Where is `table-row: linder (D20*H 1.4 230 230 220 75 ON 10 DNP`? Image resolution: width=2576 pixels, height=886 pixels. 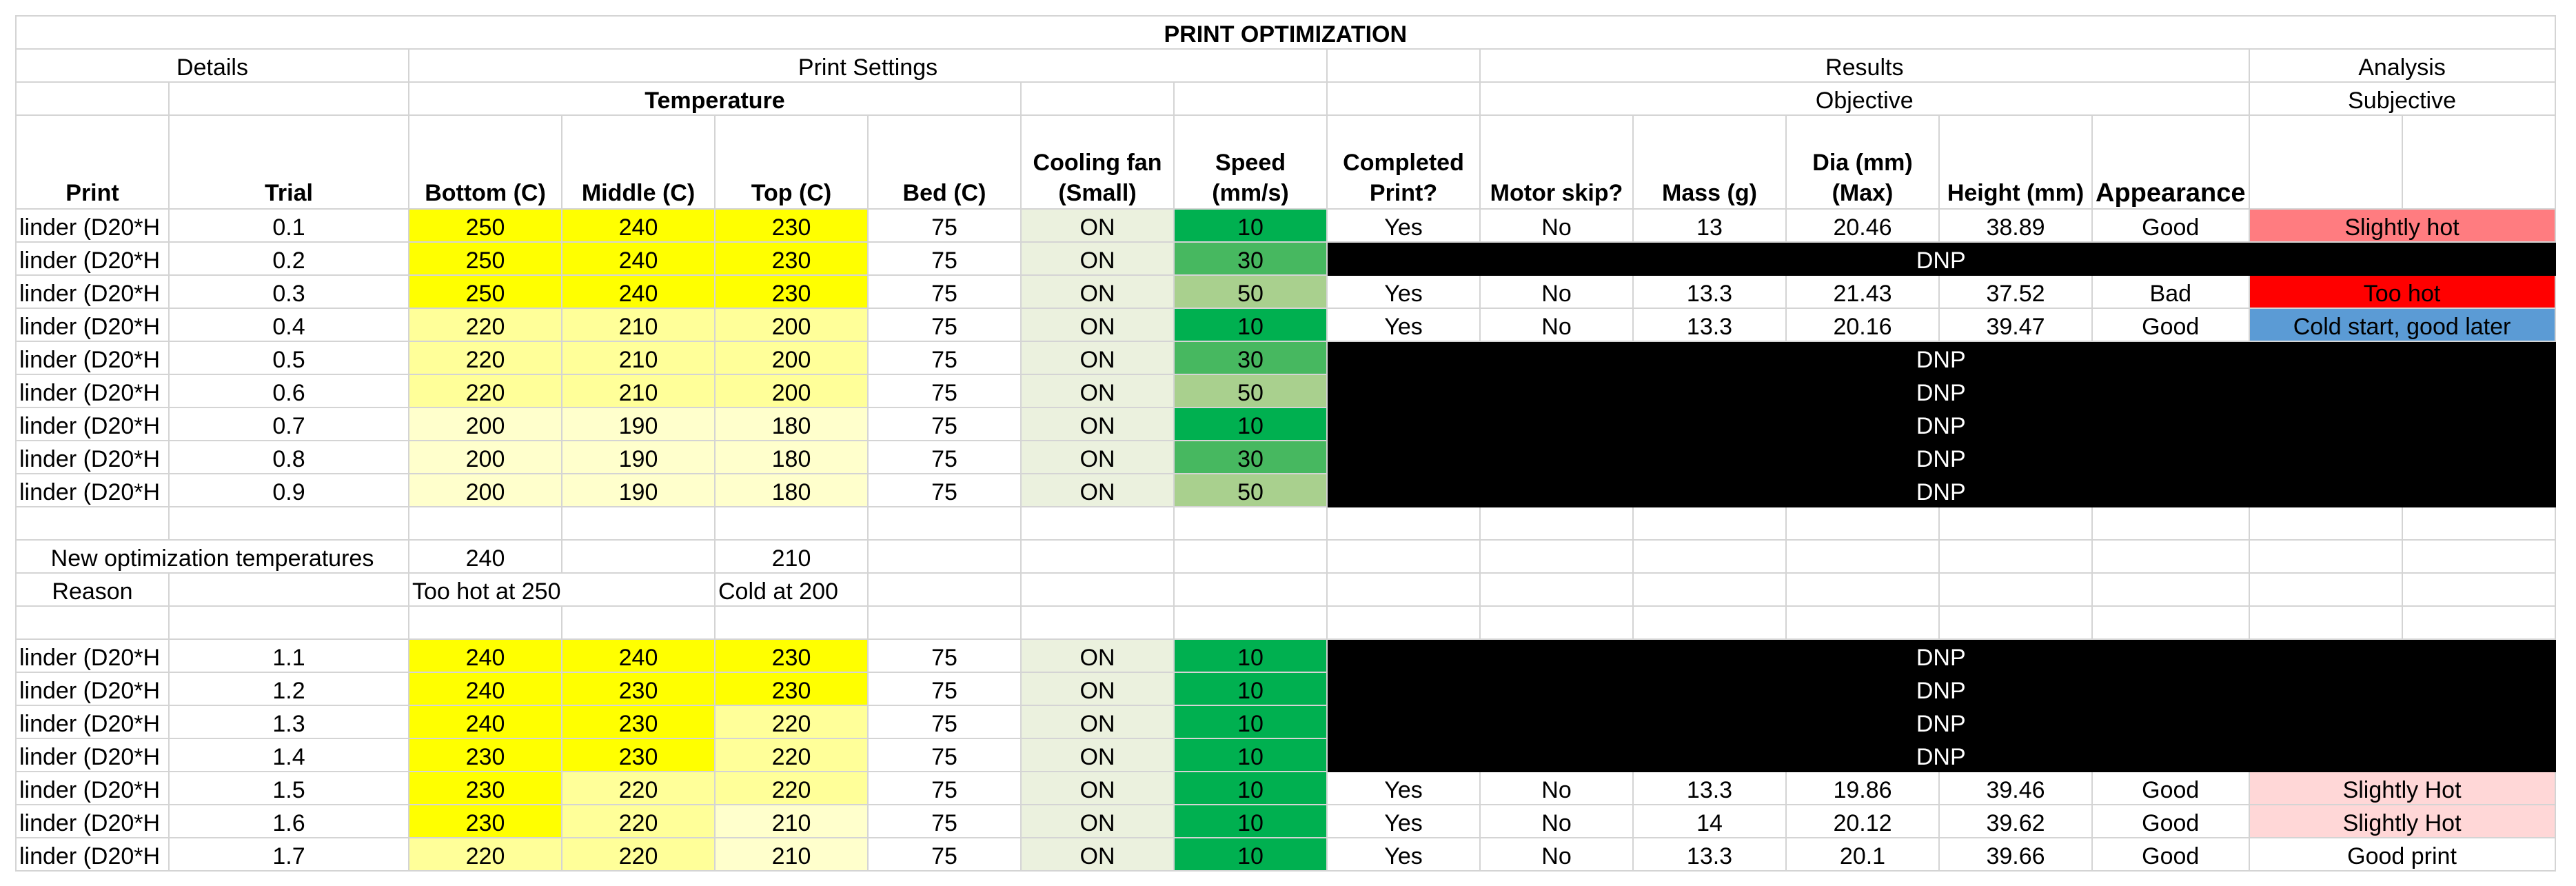
table-row: linder (D20*H 1.4 230 230 220 75 ON 10 DNP is located at coordinates (1285, 755).